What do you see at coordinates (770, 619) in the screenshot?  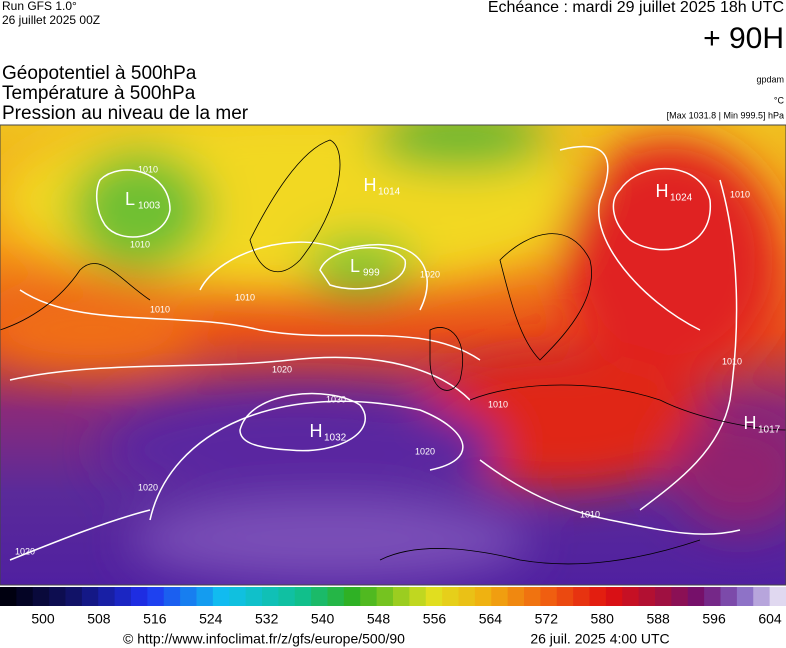 I see `colorbar-tick-label: 604` at bounding box center [770, 619].